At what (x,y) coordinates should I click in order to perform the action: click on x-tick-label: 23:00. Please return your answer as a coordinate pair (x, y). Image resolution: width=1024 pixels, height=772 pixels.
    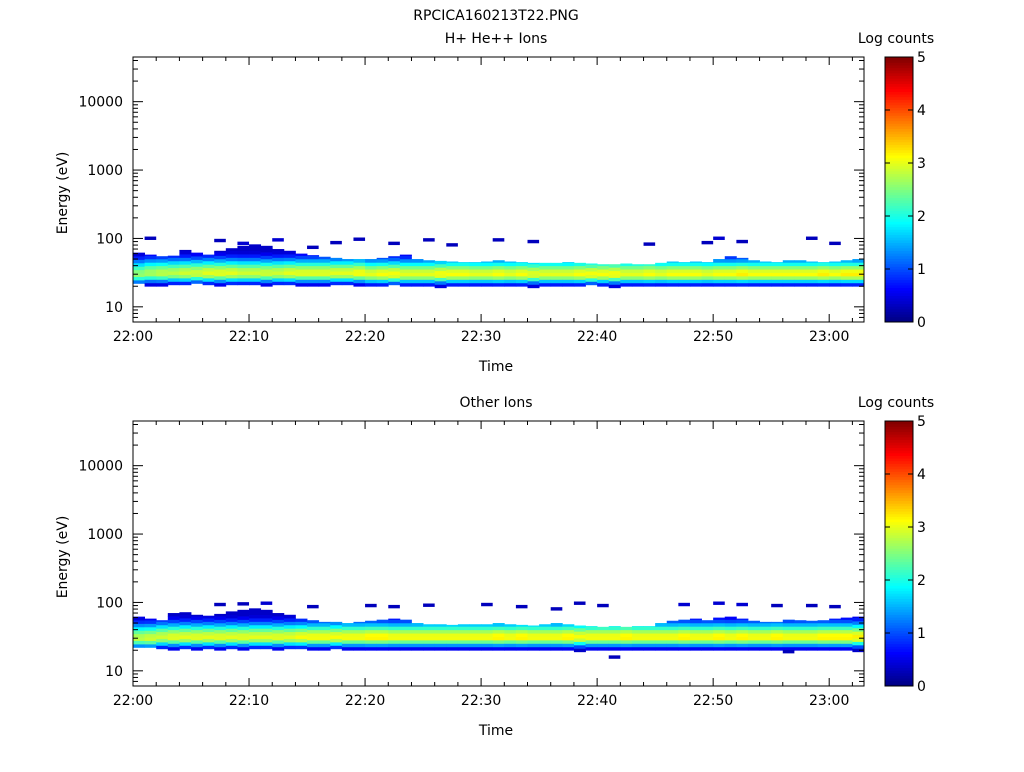
    Looking at the image, I should click on (829, 701).